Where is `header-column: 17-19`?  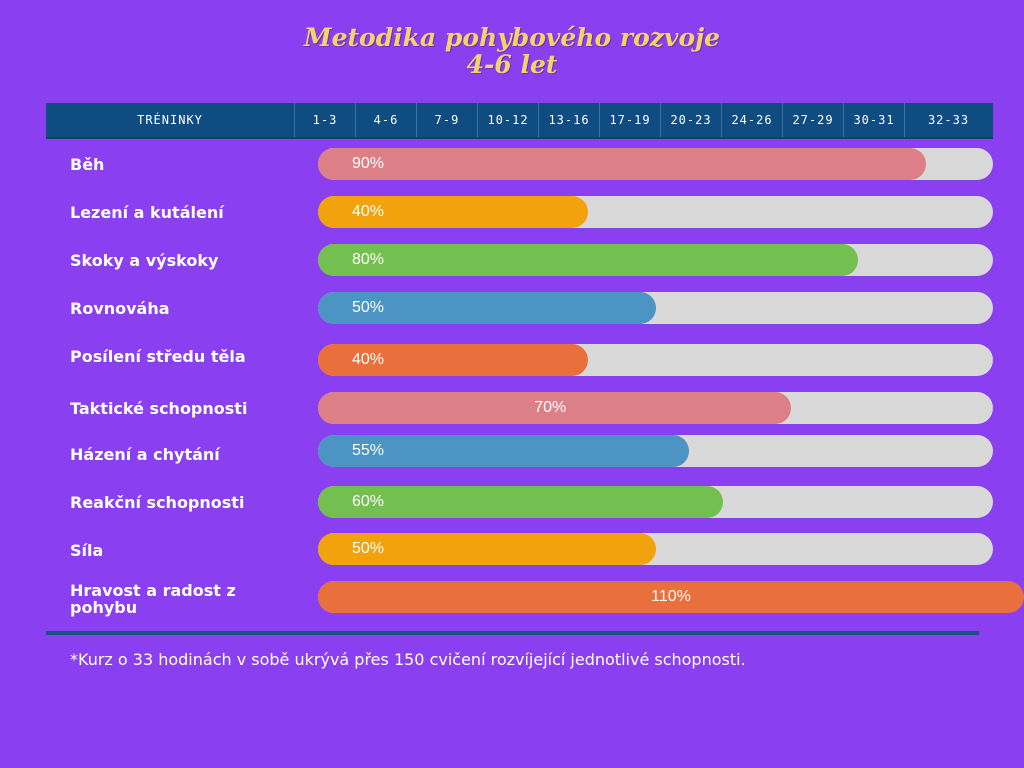 header-column: 17-19 is located at coordinates (629, 120).